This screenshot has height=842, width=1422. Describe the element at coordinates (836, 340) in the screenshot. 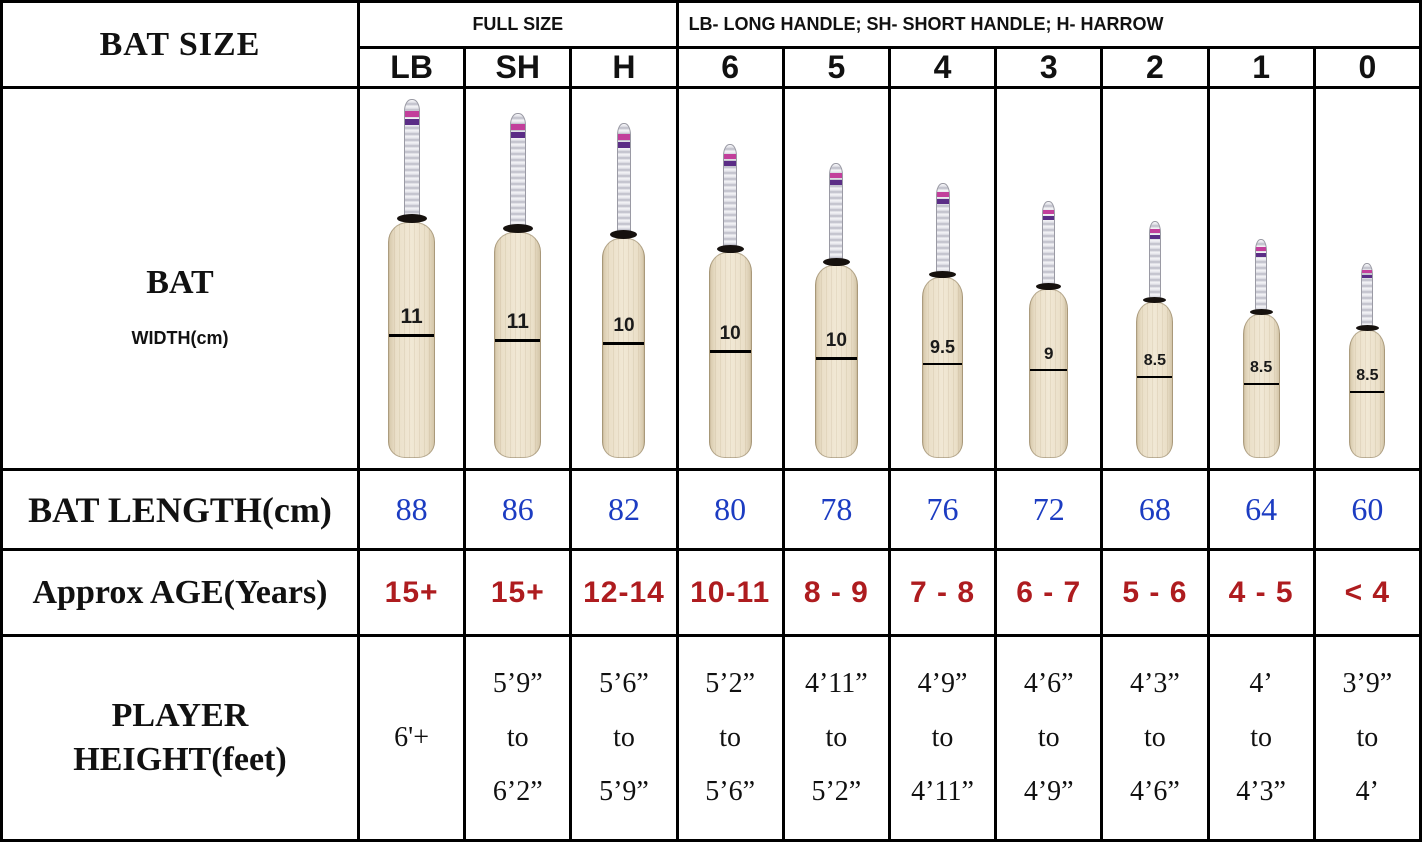

I see `bat-width-value: 10` at that location.